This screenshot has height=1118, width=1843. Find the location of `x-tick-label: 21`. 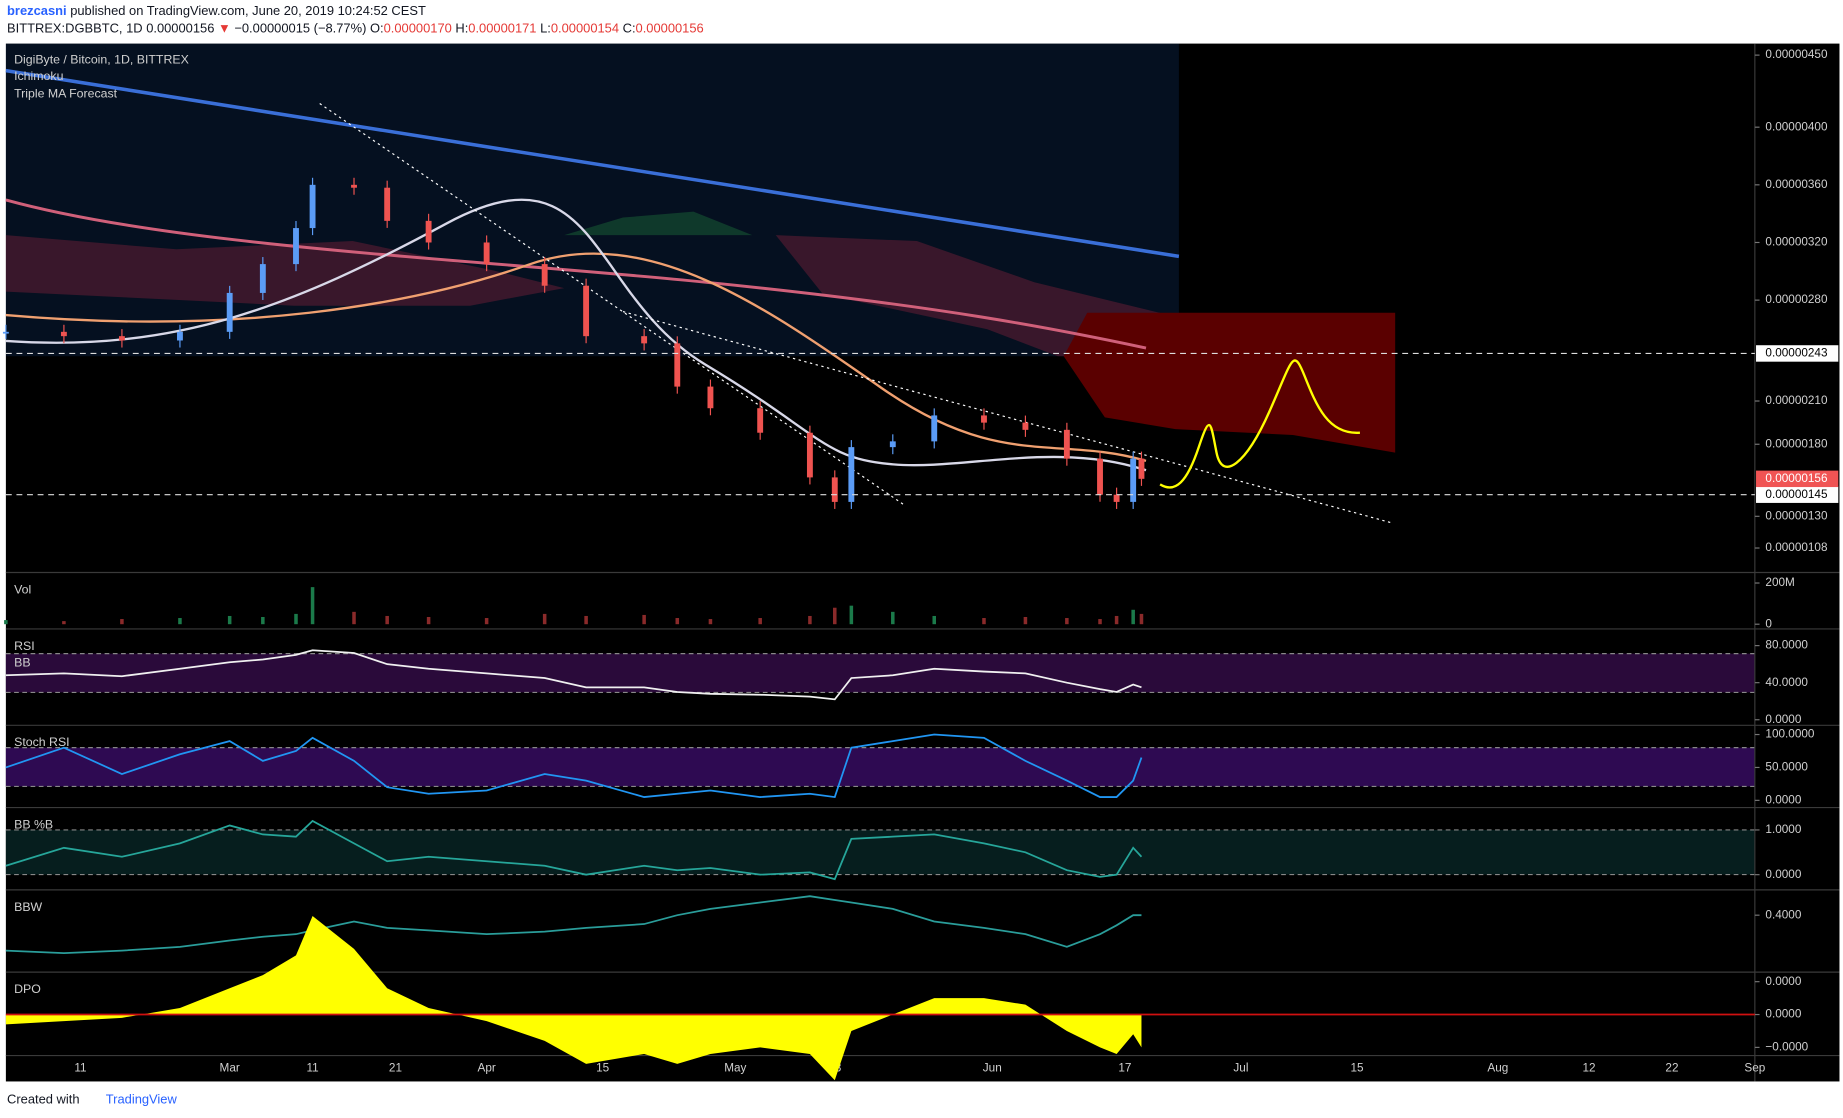

x-tick-label: 21 is located at coordinates (395, 1068).